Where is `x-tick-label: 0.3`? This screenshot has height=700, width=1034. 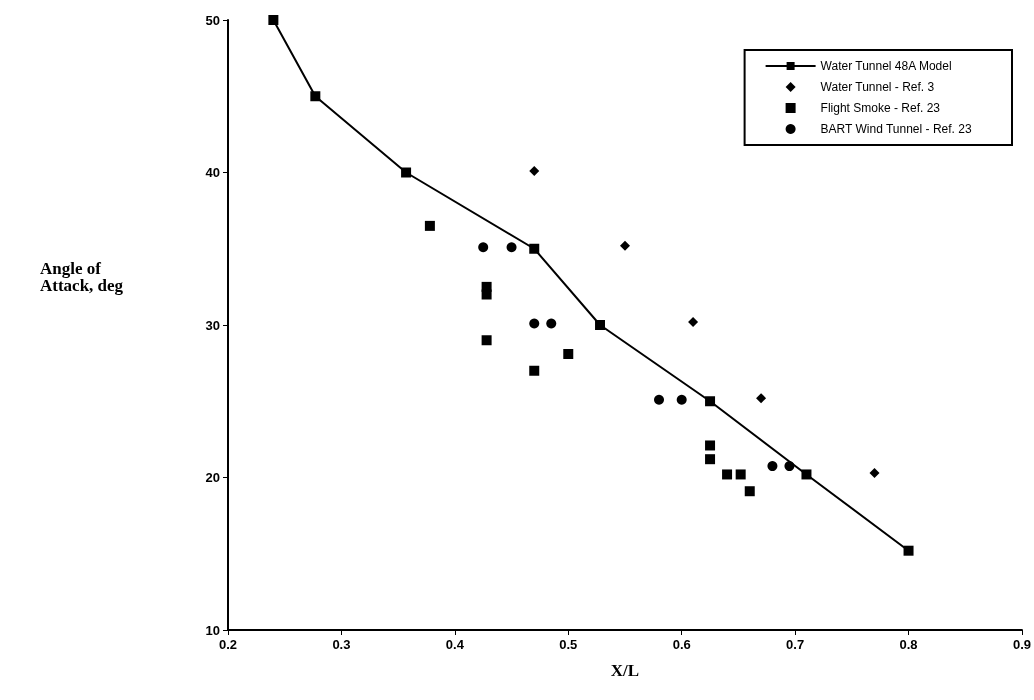
x-tick-label: 0.3 is located at coordinates (341, 644).